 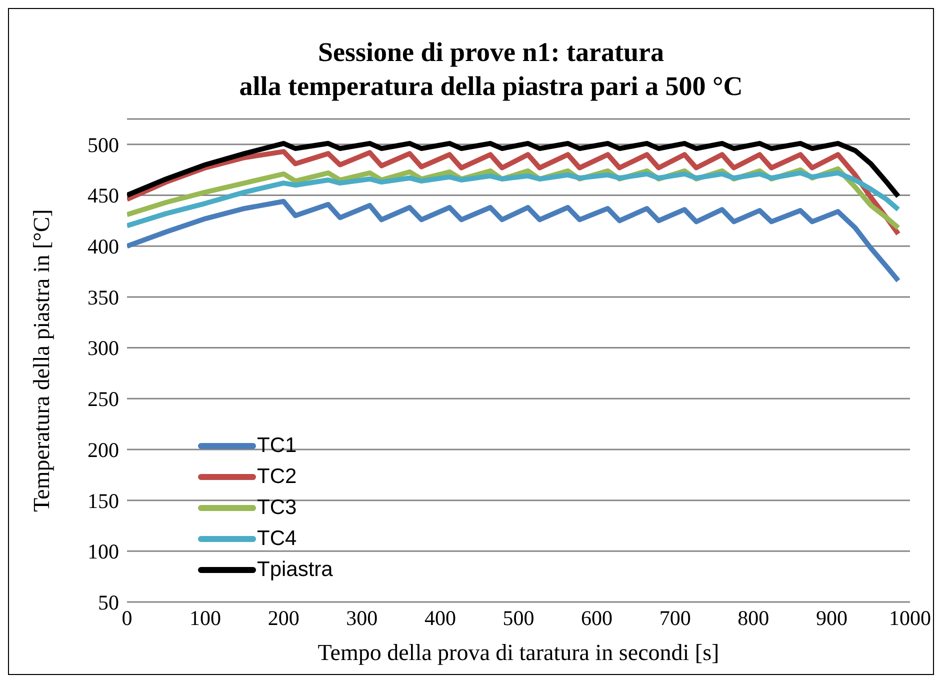 What do you see at coordinates (103, 144) in the screenshot?
I see `y-tick-label: 500` at bounding box center [103, 144].